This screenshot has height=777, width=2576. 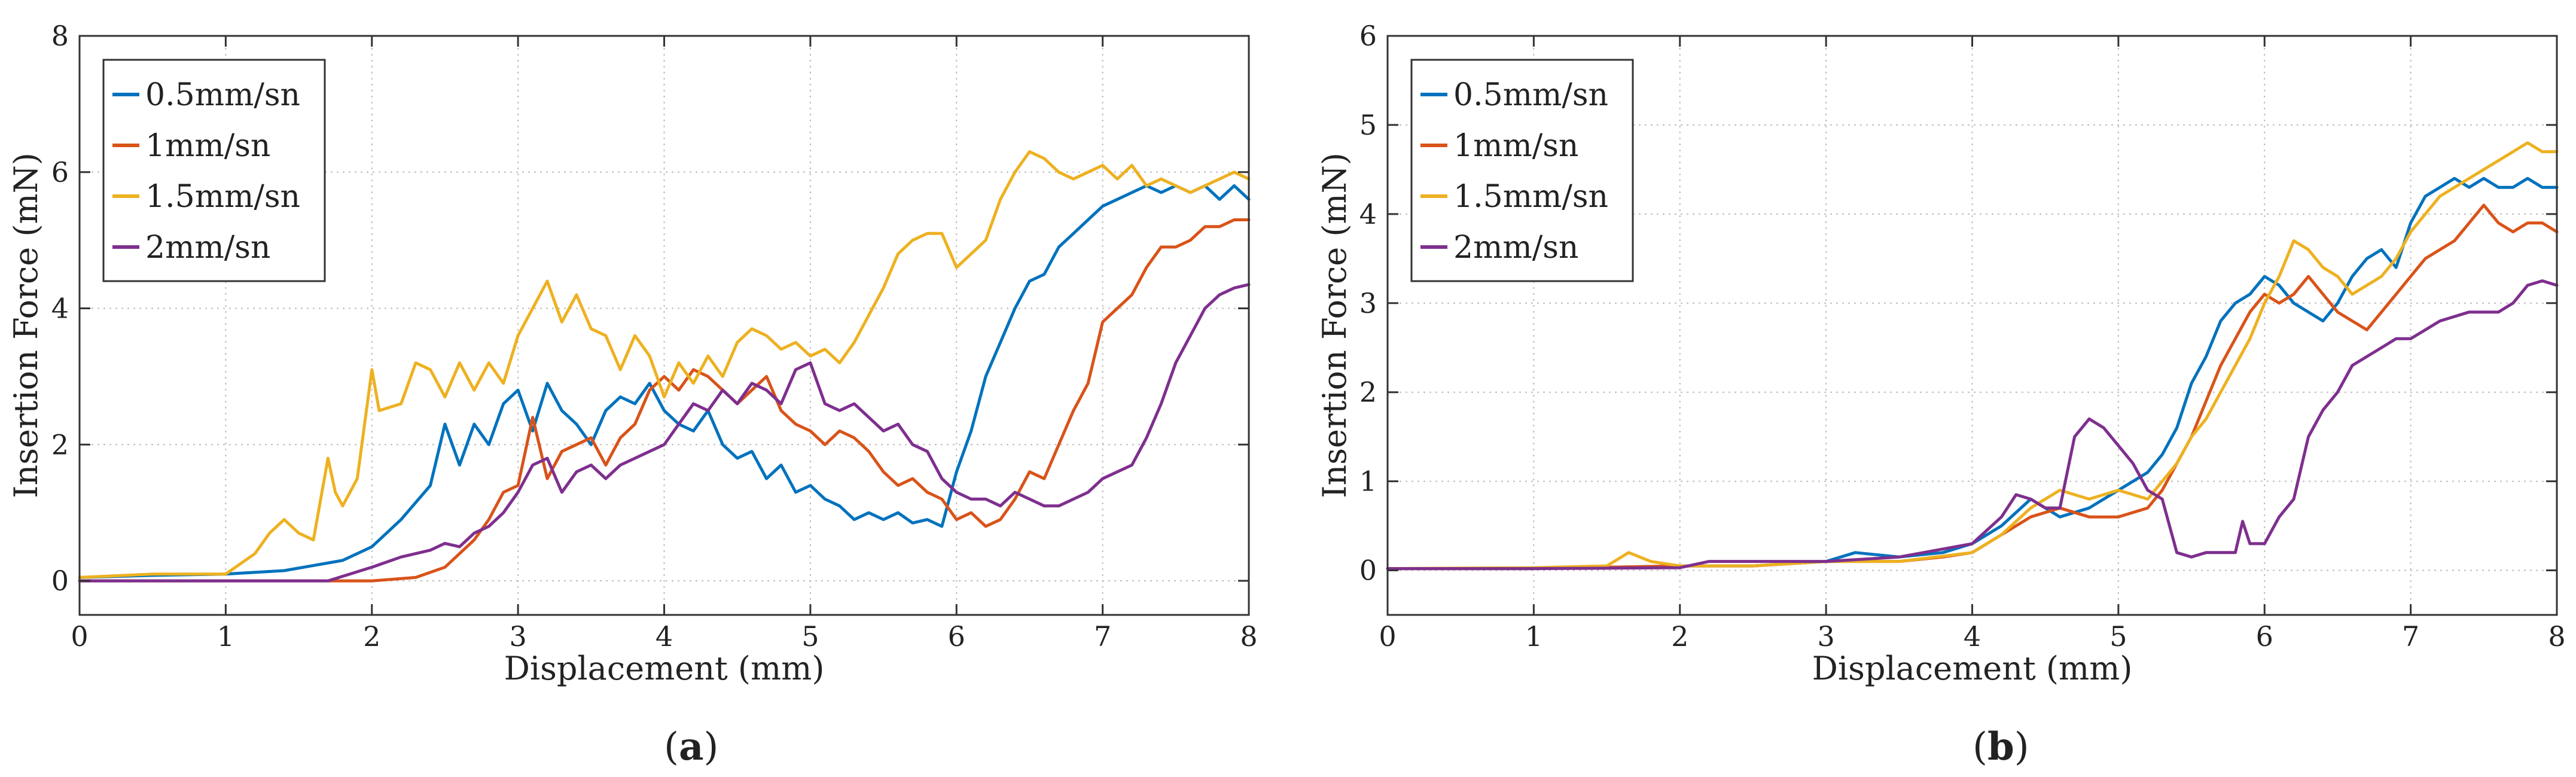 What do you see at coordinates (2001, 746) in the screenshot?
I see `panel-caption: (b)` at bounding box center [2001, 746].